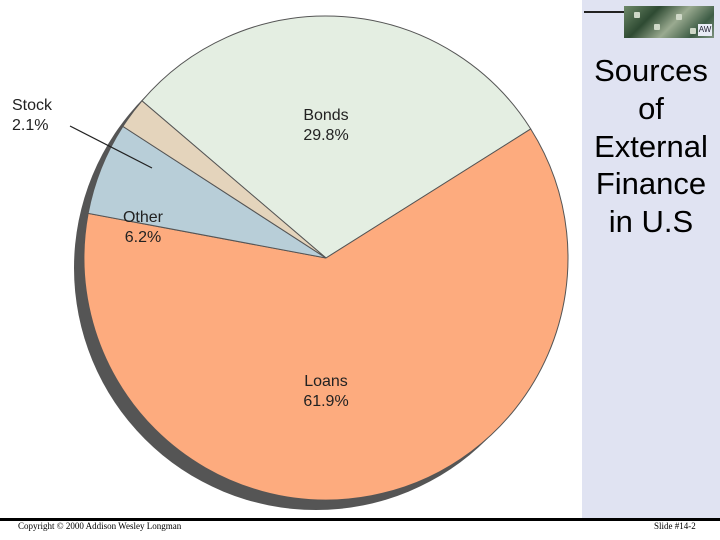 This screenshot has width=720, height=540. I want to click on slice-value-stock: 2.1%, so click(30, 125).